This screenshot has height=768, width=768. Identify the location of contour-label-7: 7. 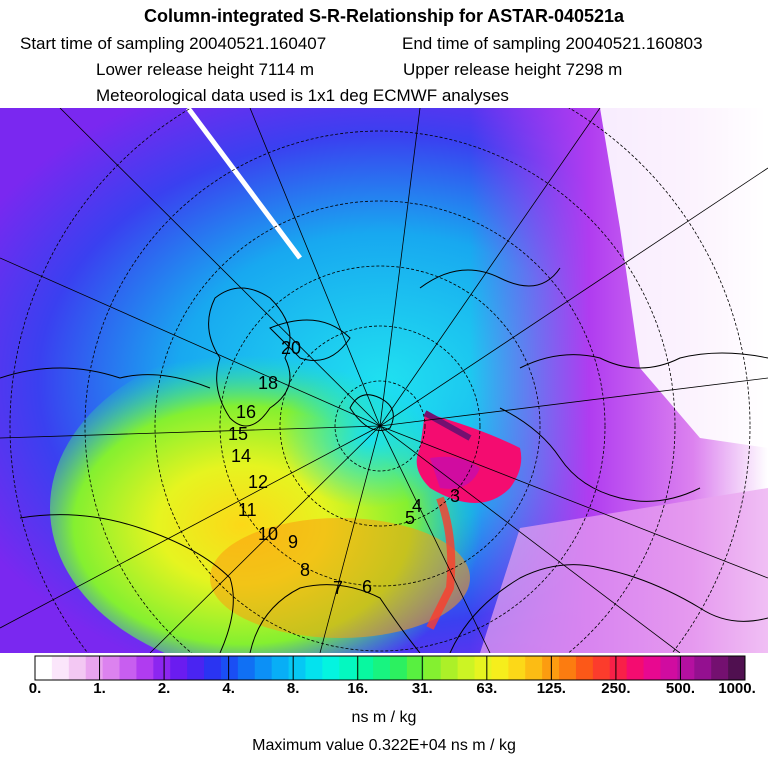
(338, 588).